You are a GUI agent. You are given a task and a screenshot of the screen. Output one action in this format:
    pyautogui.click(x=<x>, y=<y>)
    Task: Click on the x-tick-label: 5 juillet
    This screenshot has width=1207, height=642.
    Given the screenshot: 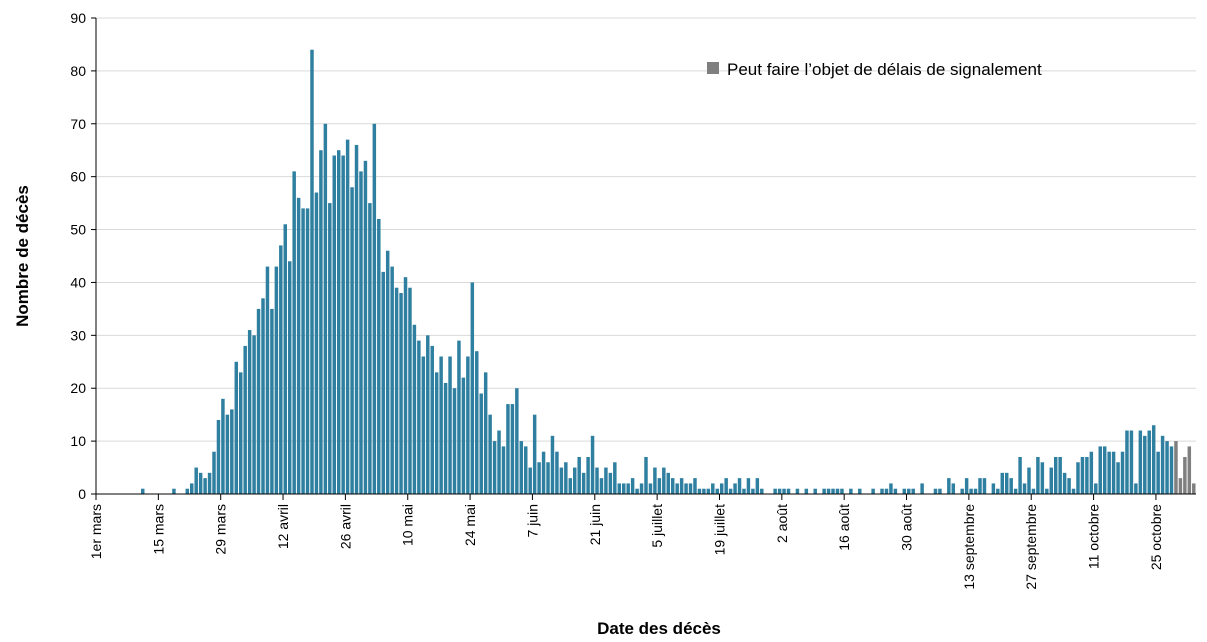 What is the action you would take?
    pyautogui.click(x=657, y=526)
    